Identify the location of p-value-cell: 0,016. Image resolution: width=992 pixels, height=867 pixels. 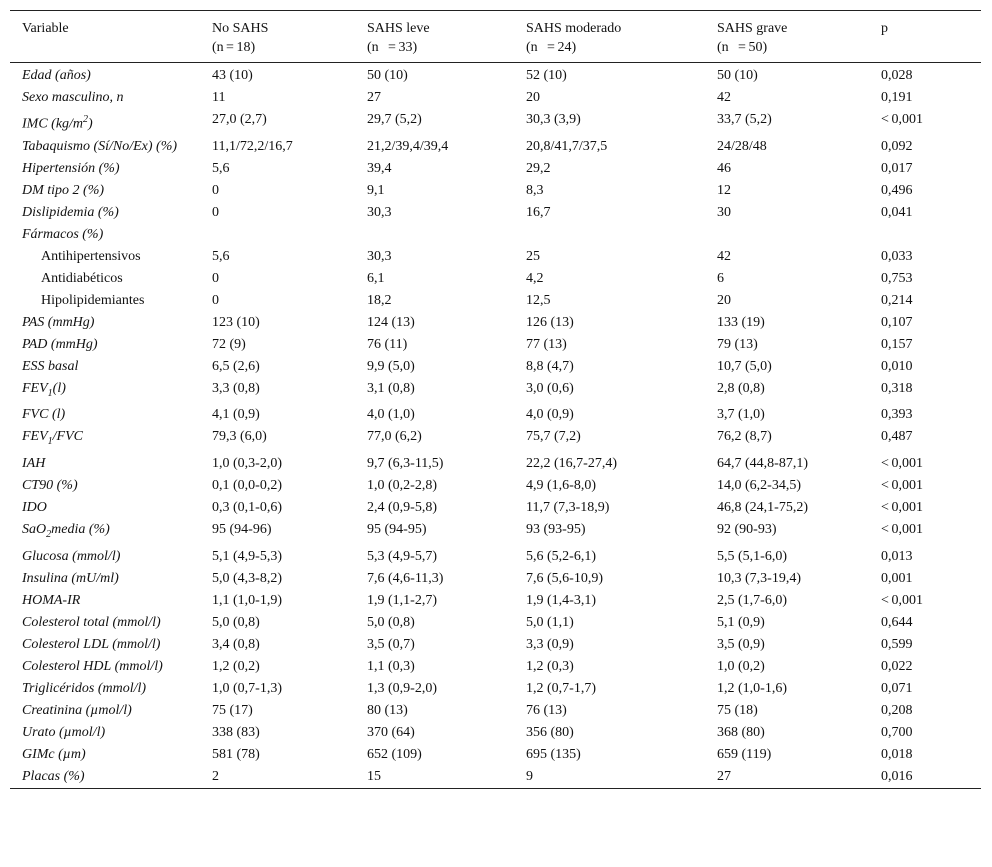
(897, 777).